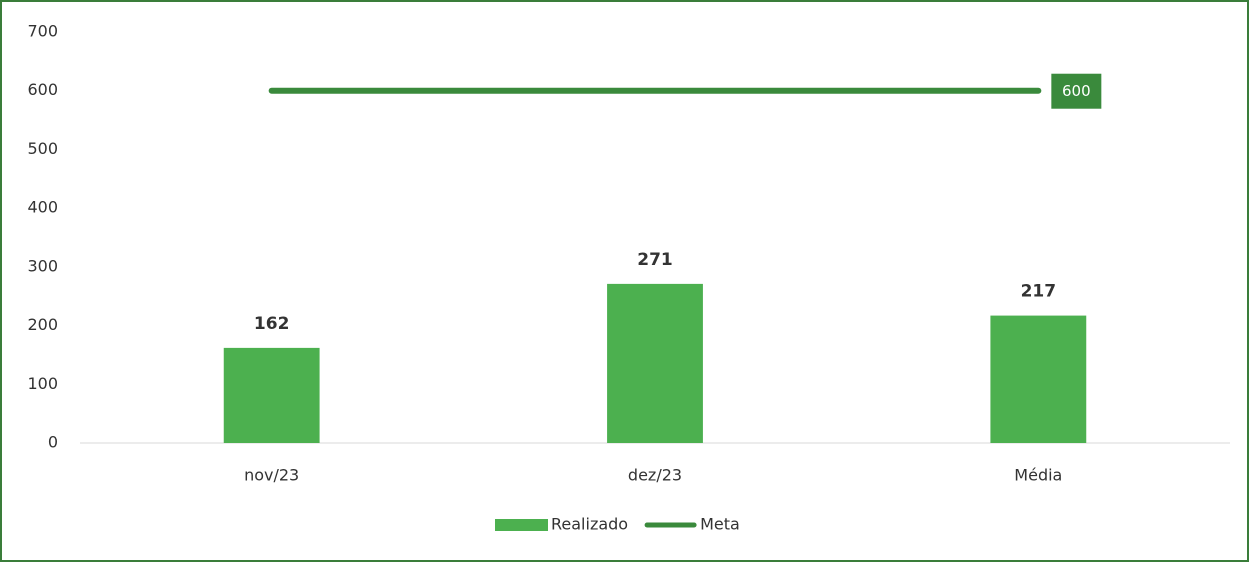  What do you see at coordinates (42, 383) in the screenshot?
I see `y-tick-label: 100` at bounding box center [42, 383].